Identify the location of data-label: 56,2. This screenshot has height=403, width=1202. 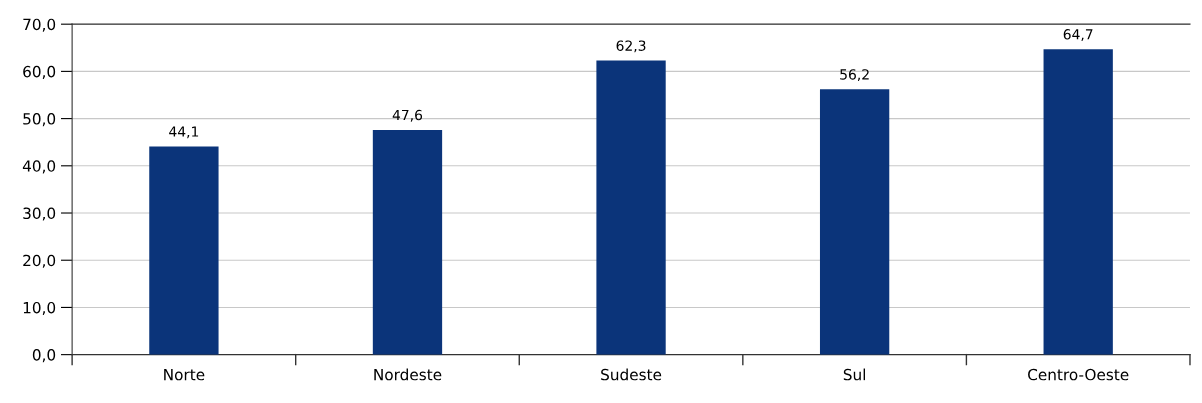
(854, 75).